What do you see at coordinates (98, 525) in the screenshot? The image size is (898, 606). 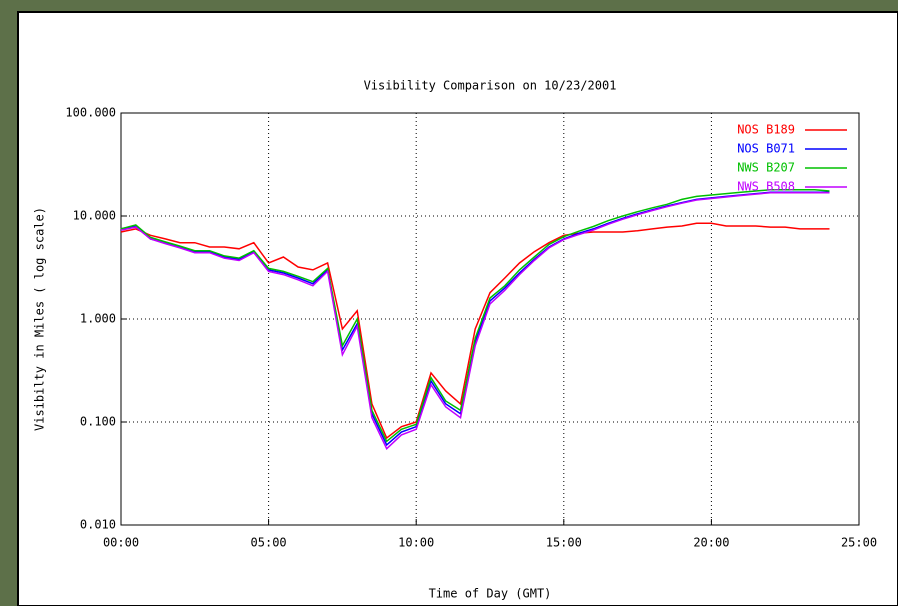 I see `y-tick-label: 0.010` at bounding box center [98, 525].